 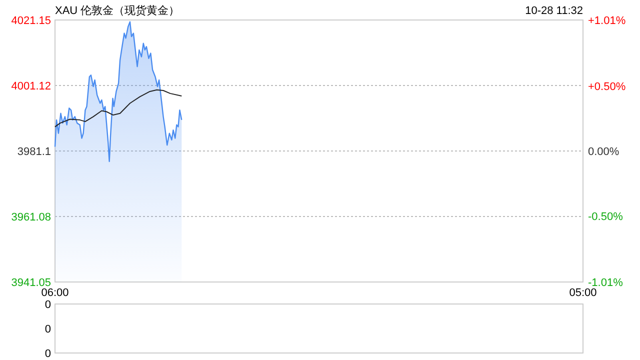 I want to click on y2-tick-label: +1.01%, so click(x=607, y=21).